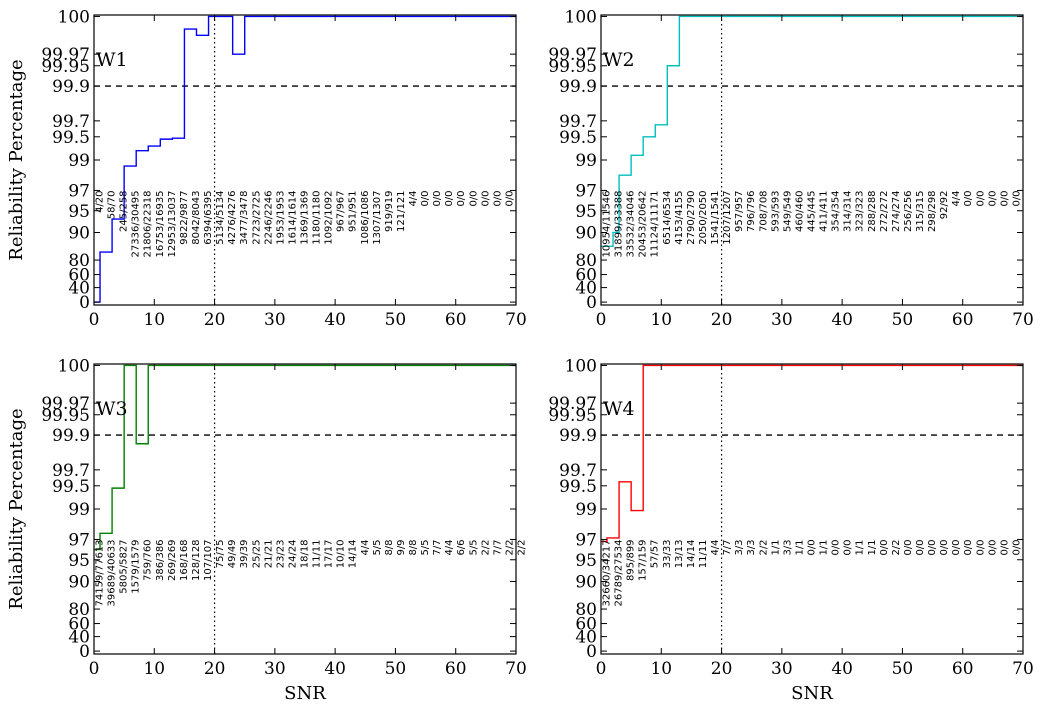 The image size is (1044, 713). What do you see at coordinates (667, 553) in the screenshot?
I see `count-label: 33/33` at bounding box center [667, 553].